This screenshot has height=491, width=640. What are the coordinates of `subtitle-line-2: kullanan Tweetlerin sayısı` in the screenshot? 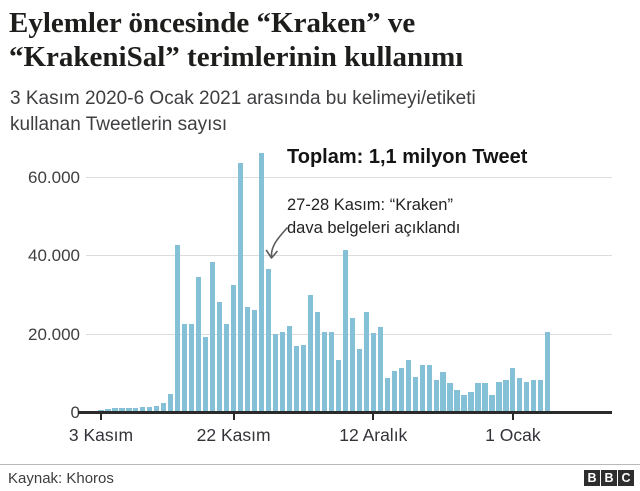 It's located at (119, 124).